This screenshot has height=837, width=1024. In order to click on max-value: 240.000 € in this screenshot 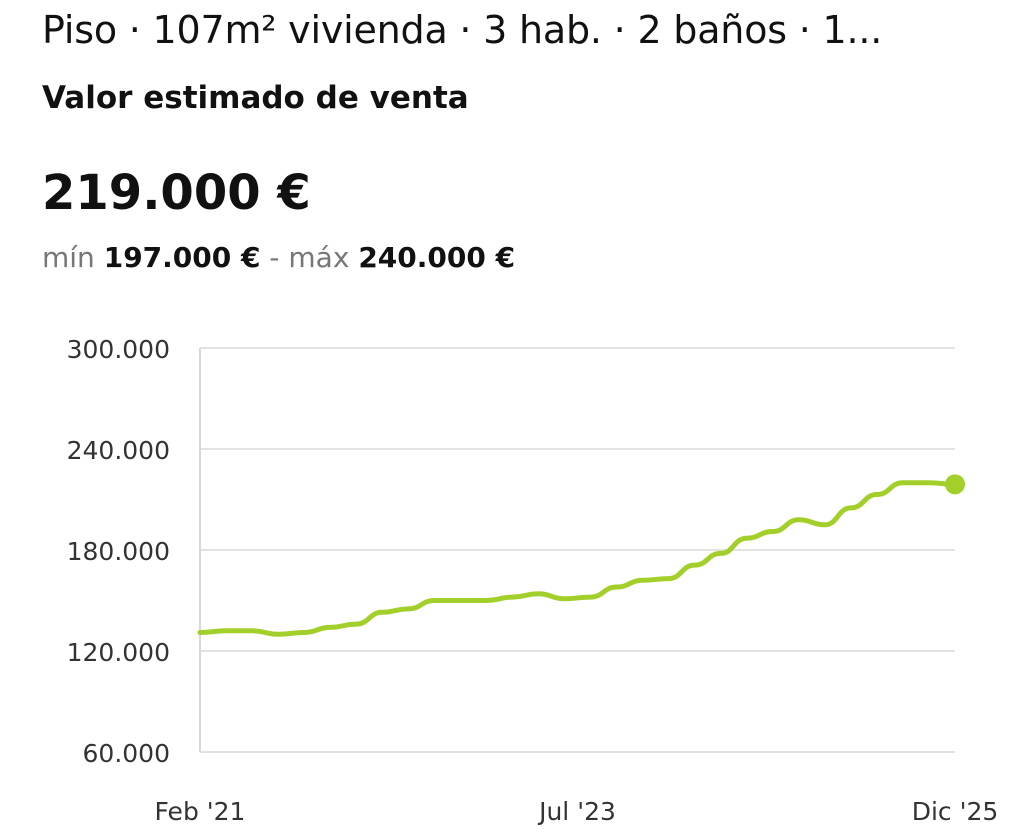, I will do `click(437, 257)`.